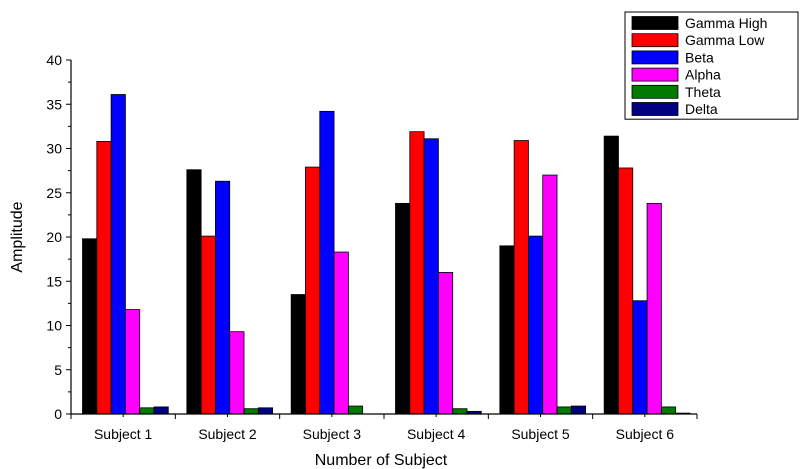  What do you see at coordinates (701, 109) in the screenshot?
I see `legend-label: Delta` at bounding box center [701, 109].